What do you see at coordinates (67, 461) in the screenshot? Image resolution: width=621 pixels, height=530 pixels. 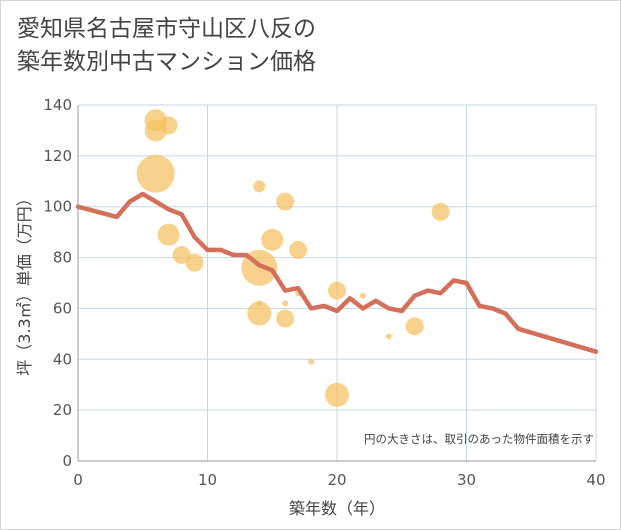 I see `y-tick-label-0: 0` at bounding box center [67, 461].